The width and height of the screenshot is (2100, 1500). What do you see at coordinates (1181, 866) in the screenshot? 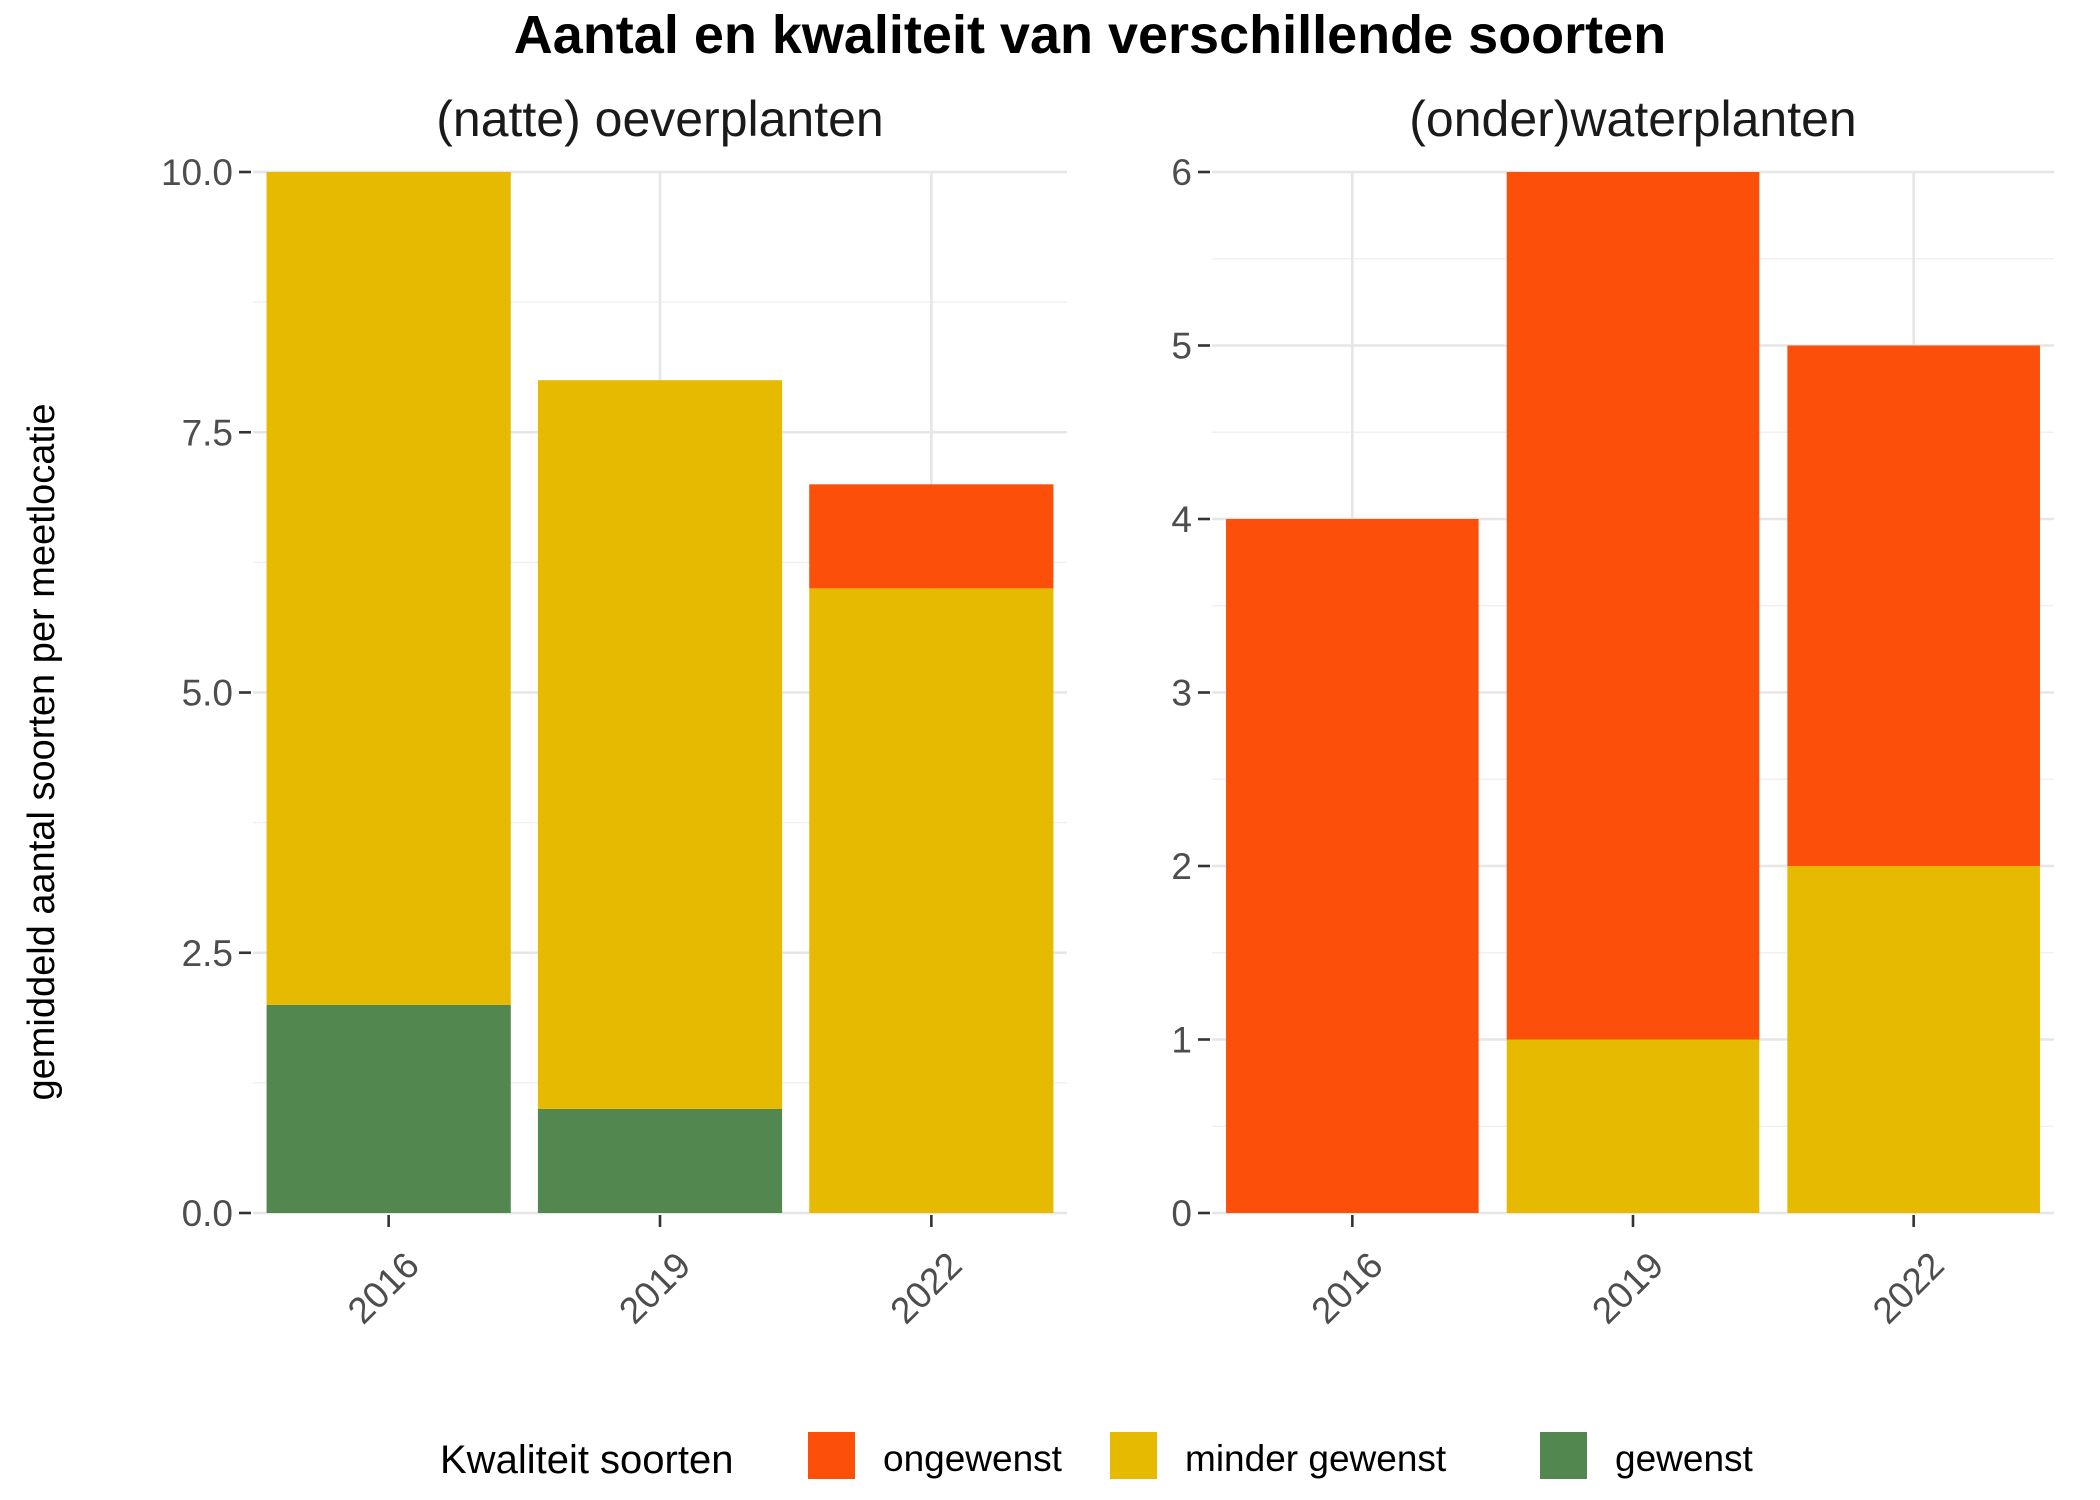
I see `y-tick-label: 2` at bounding box center [1181, 866].